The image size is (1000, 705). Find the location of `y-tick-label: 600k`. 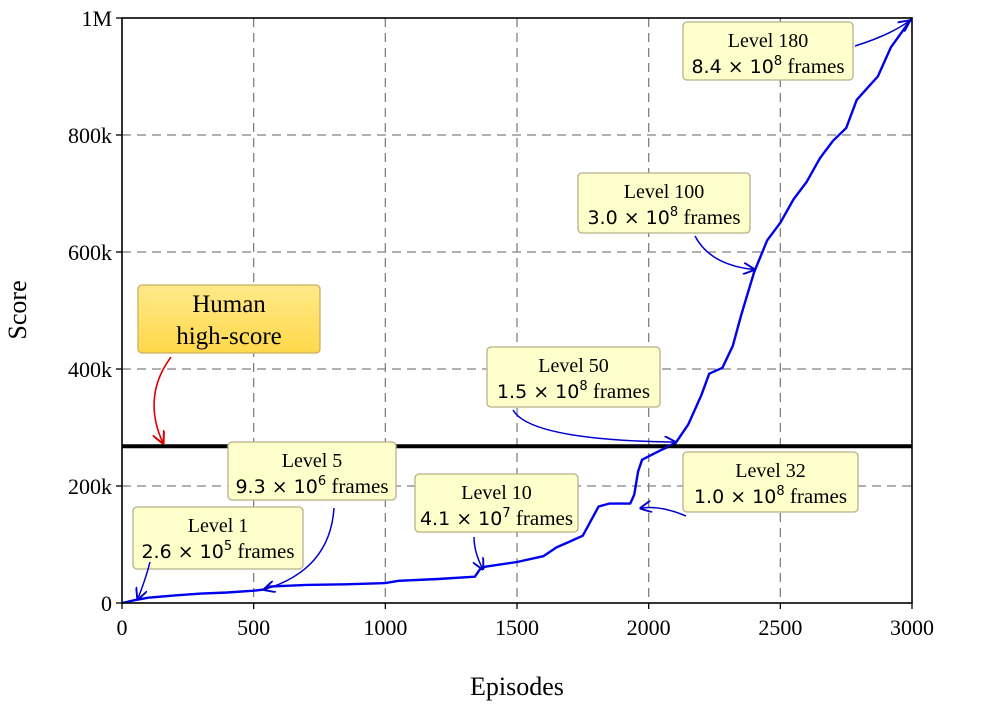

y-tick-label: 600k is located at coordinates (90, 252).